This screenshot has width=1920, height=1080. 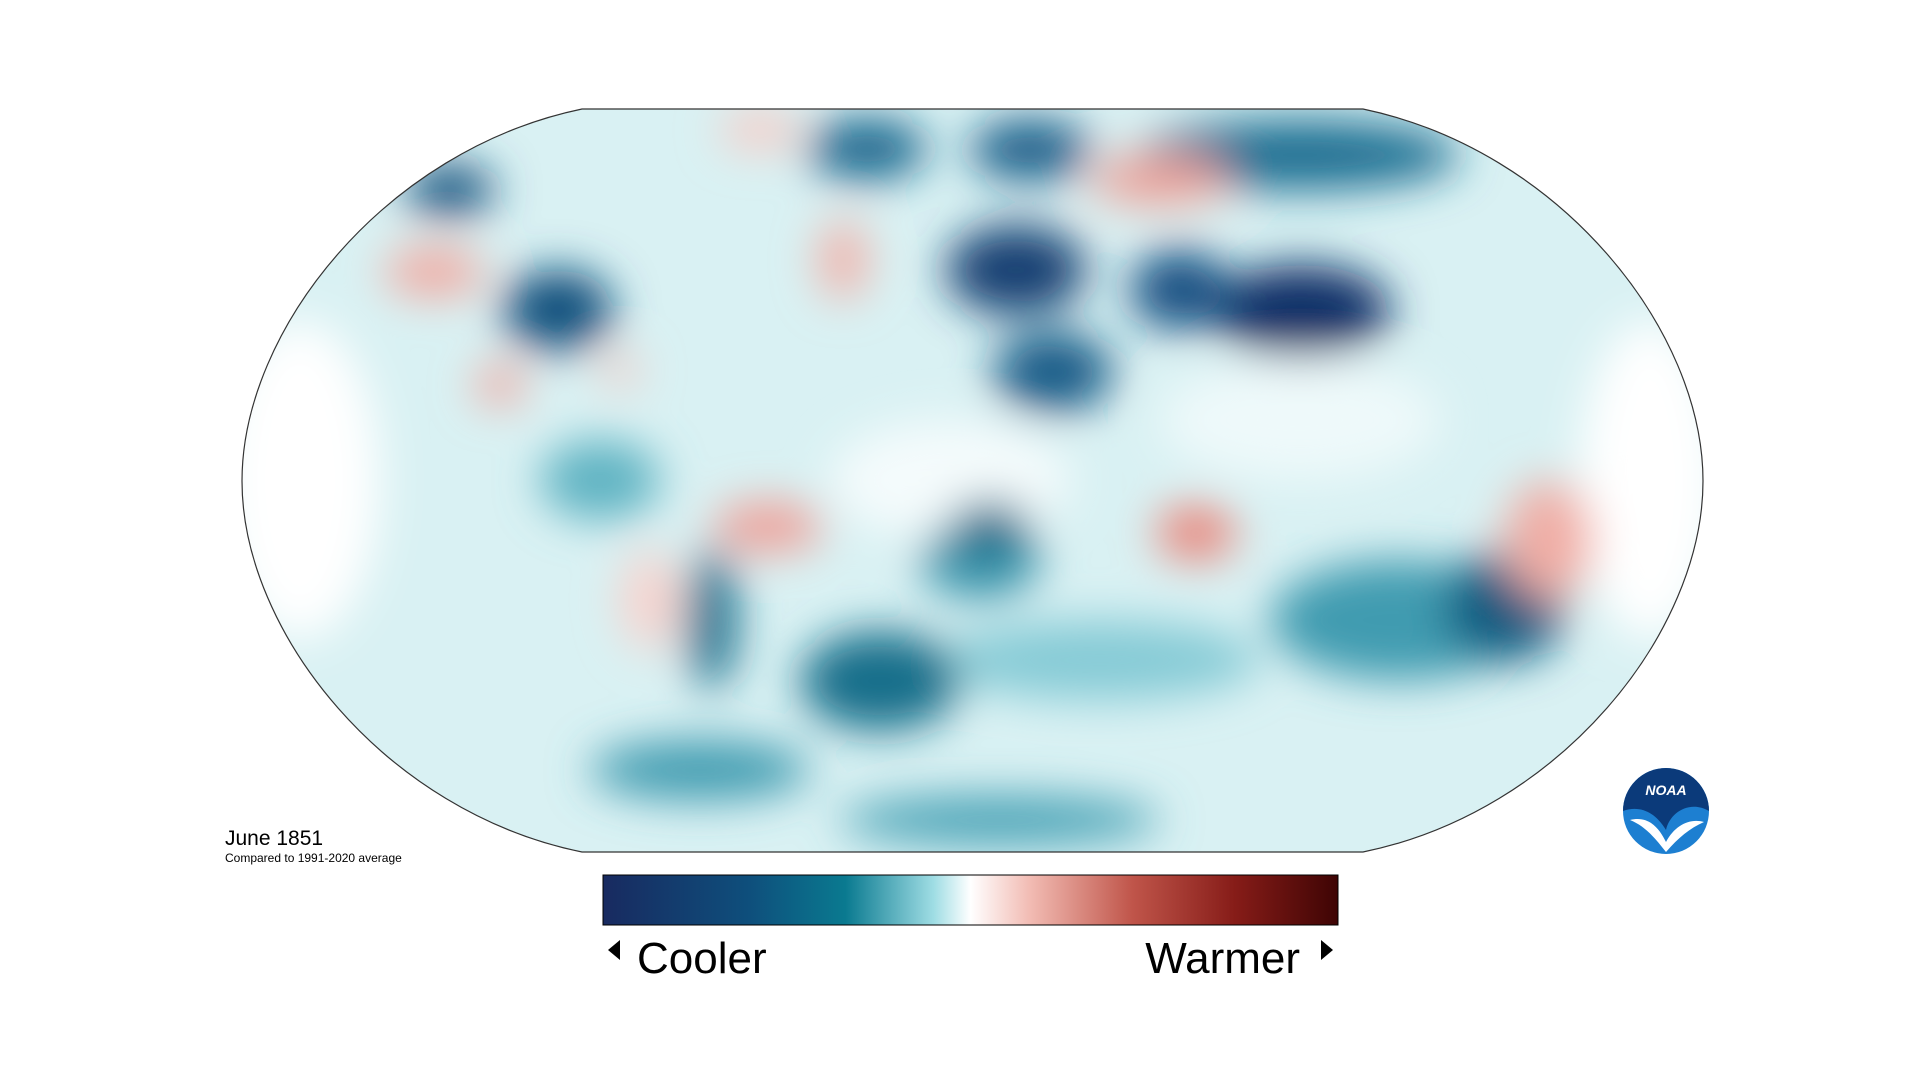 What do you see at coordinates (1666, 799) in the screenshot?
I see `logo-top` at bounding box center [1666, 799].